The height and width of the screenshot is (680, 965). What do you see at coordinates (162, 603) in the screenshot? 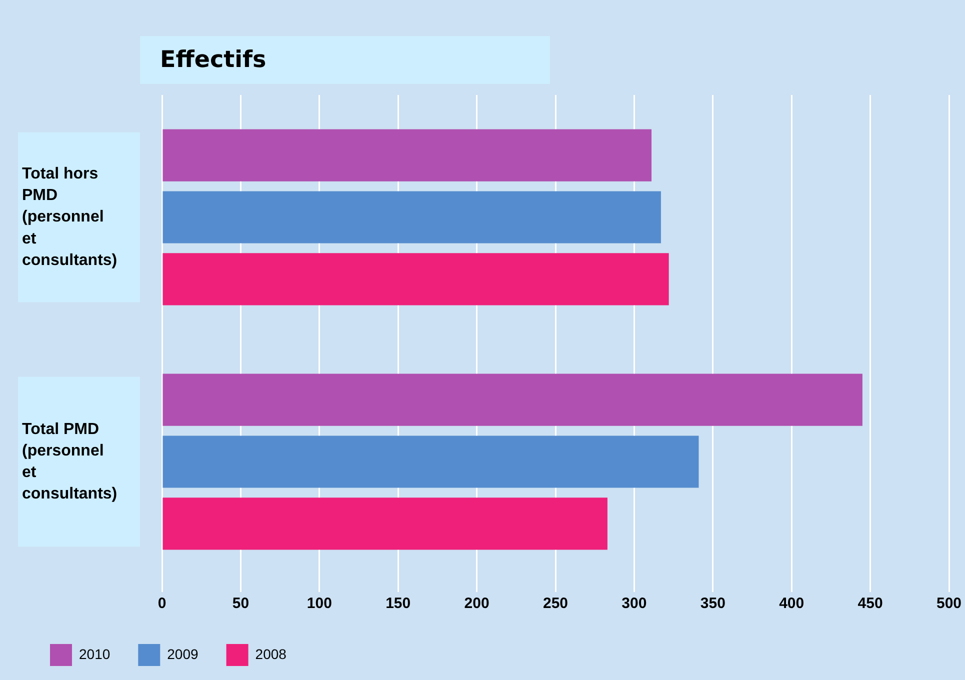
I see `x-tick-label: 0` at bounding box center [162, 603].